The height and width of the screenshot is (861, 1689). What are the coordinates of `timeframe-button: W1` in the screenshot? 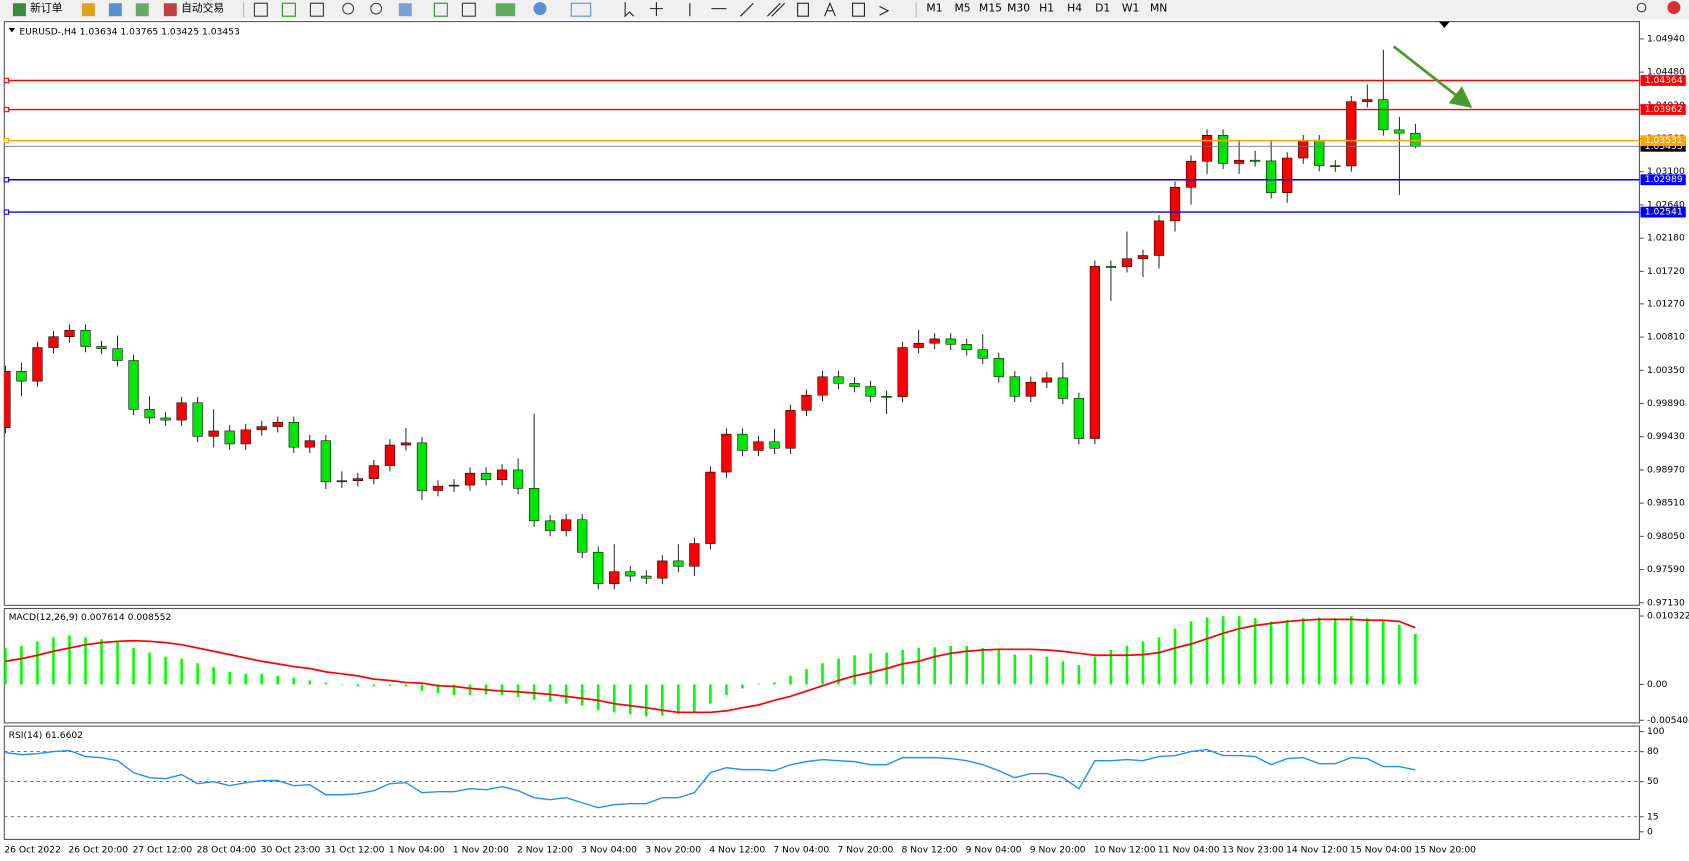 It's located at (1130, 8).